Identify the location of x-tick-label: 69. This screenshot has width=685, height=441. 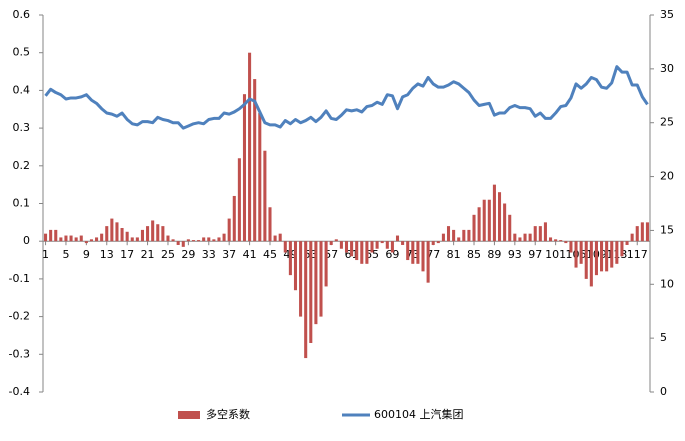
(392, 254).